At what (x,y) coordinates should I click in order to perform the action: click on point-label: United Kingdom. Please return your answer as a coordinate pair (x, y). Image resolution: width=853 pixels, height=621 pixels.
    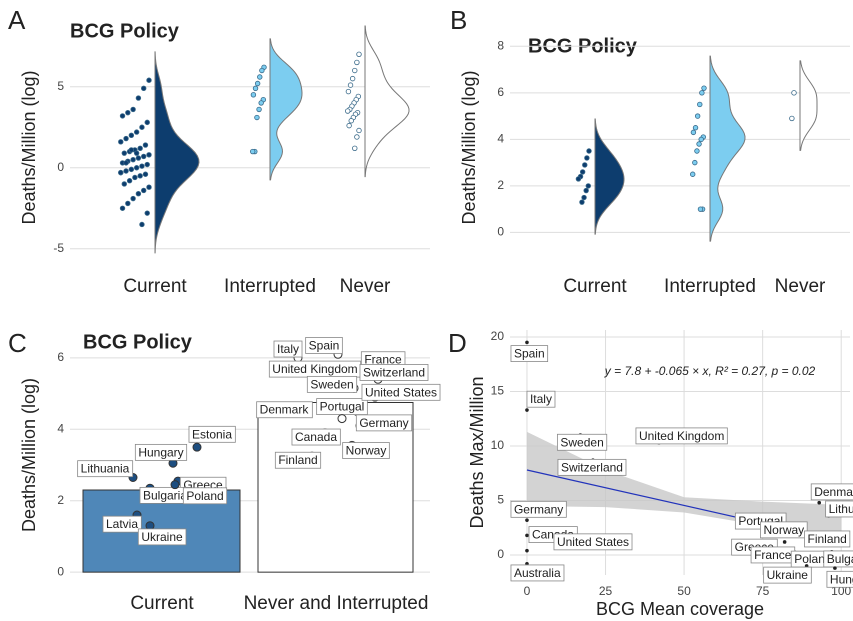
    Looking at the image, I should click on (681, 436).